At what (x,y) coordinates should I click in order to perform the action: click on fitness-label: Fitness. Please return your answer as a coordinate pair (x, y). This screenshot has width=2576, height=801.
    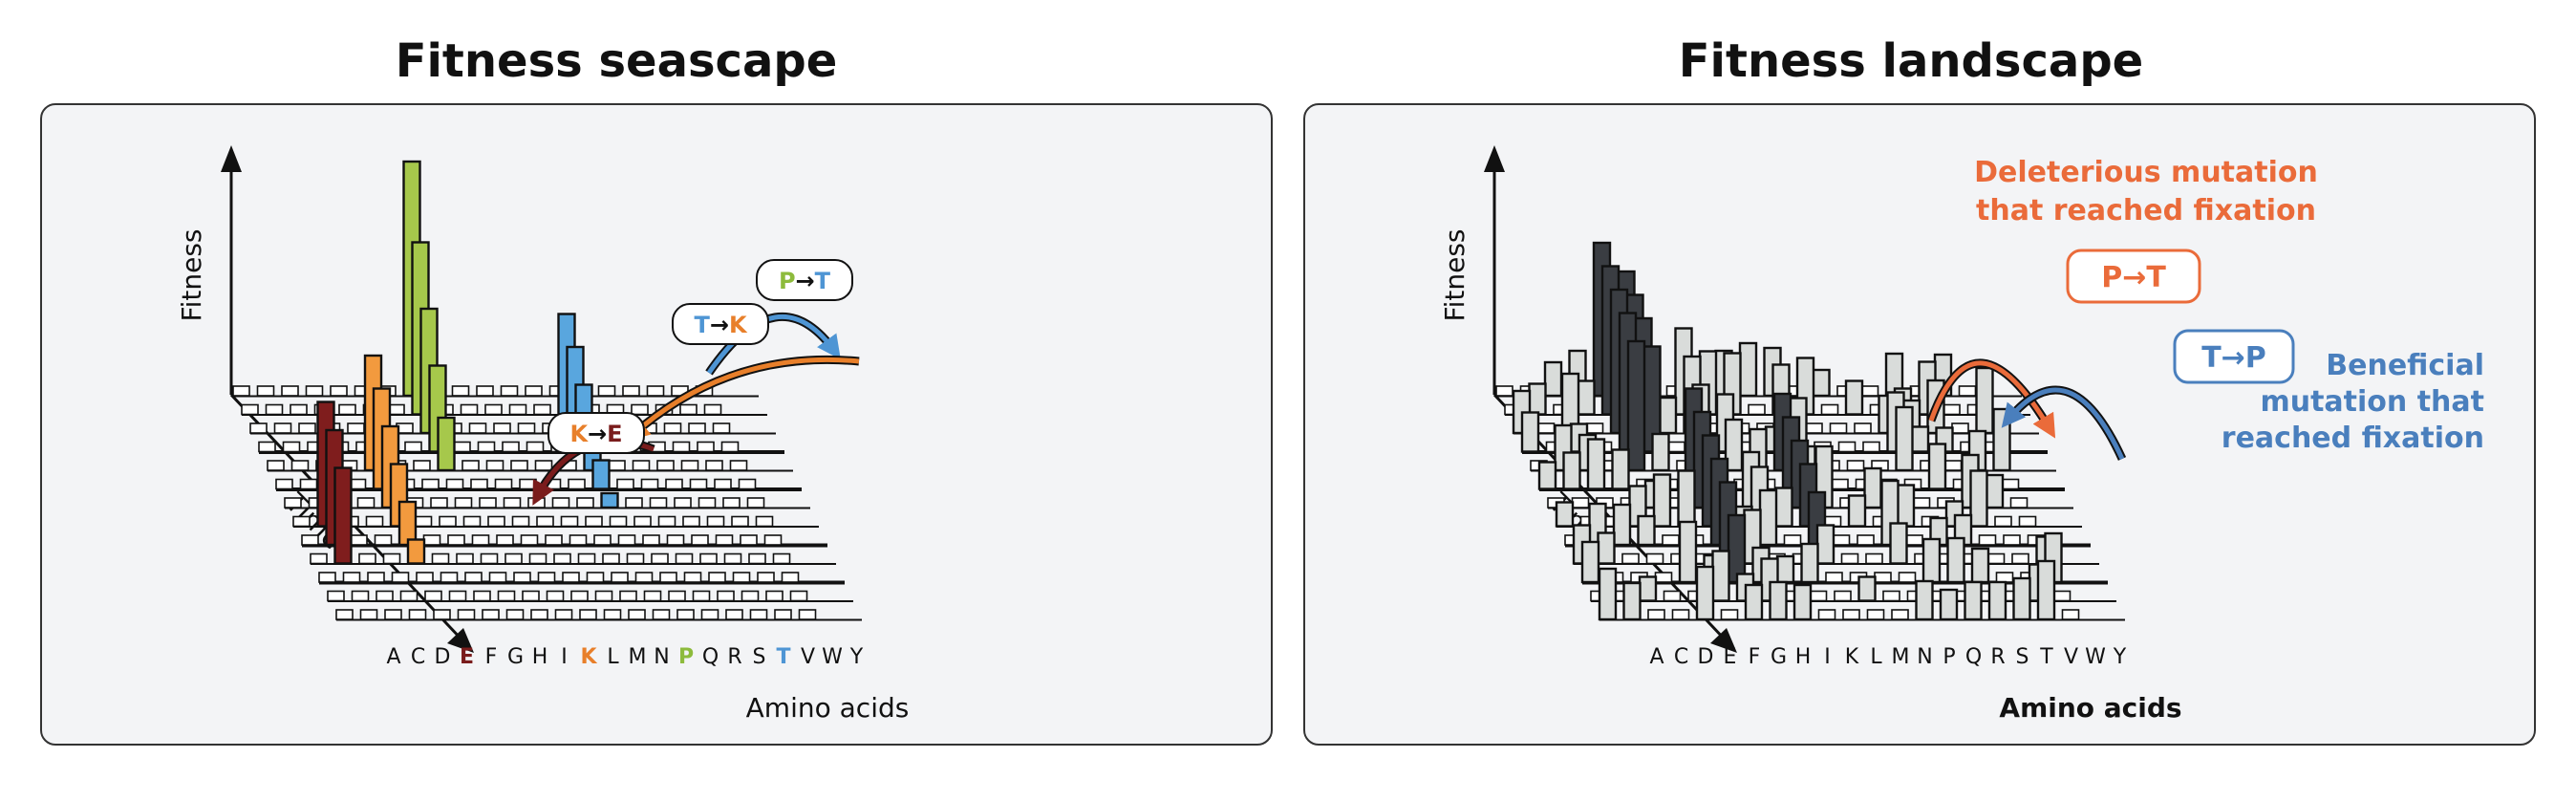
    Looking at the image, I should click on (191, 275).